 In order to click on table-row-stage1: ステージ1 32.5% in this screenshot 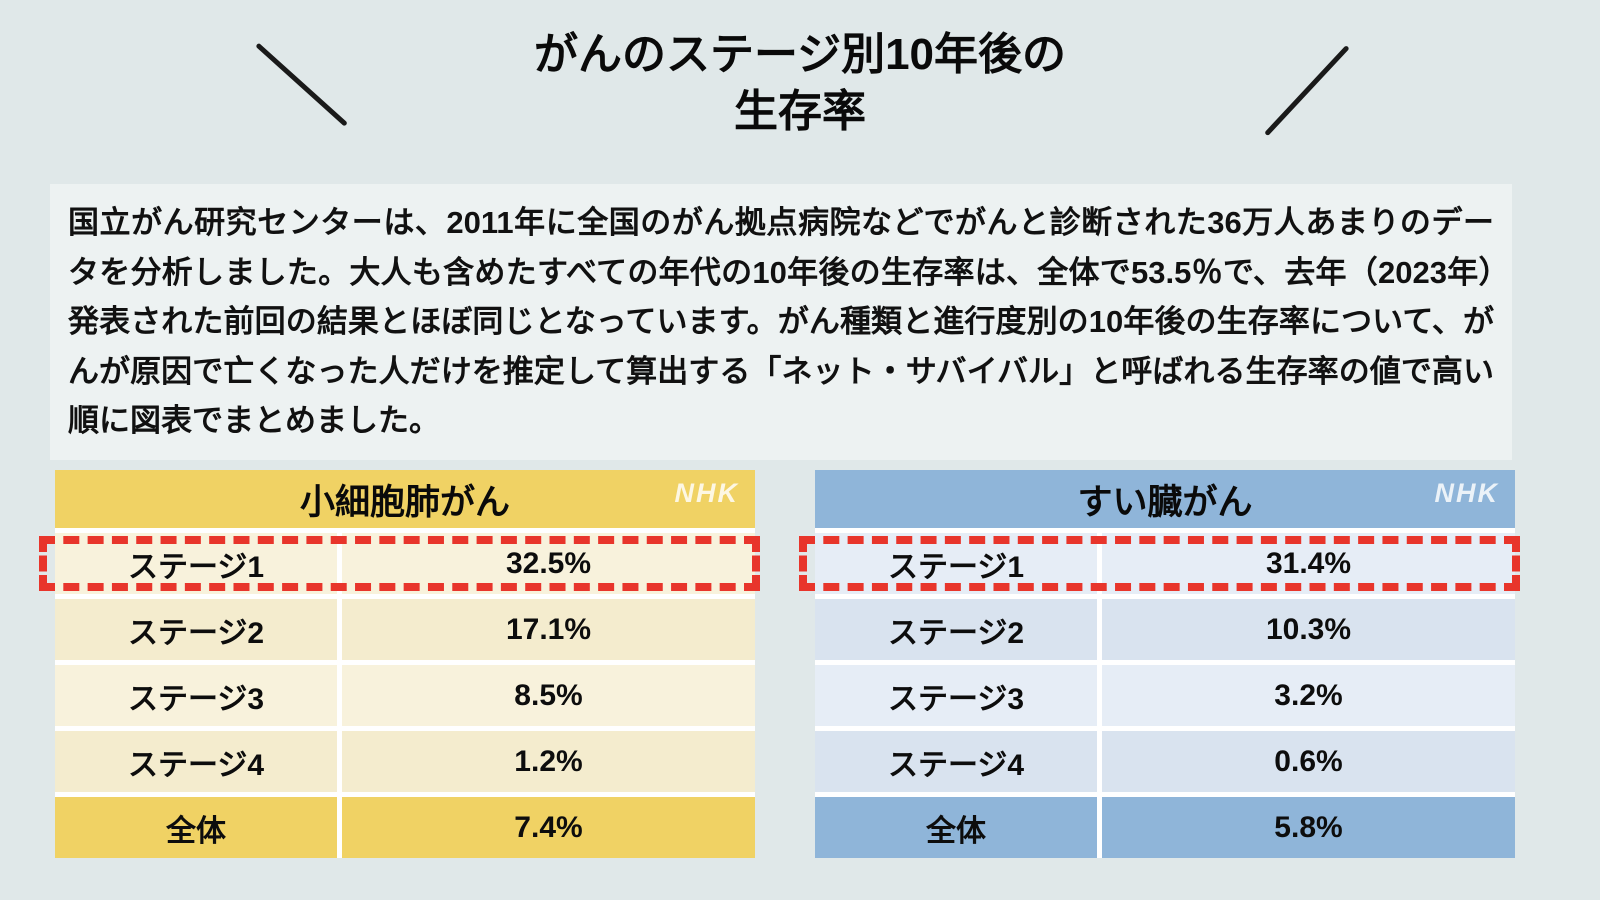, I will do `click(399, 561)`.